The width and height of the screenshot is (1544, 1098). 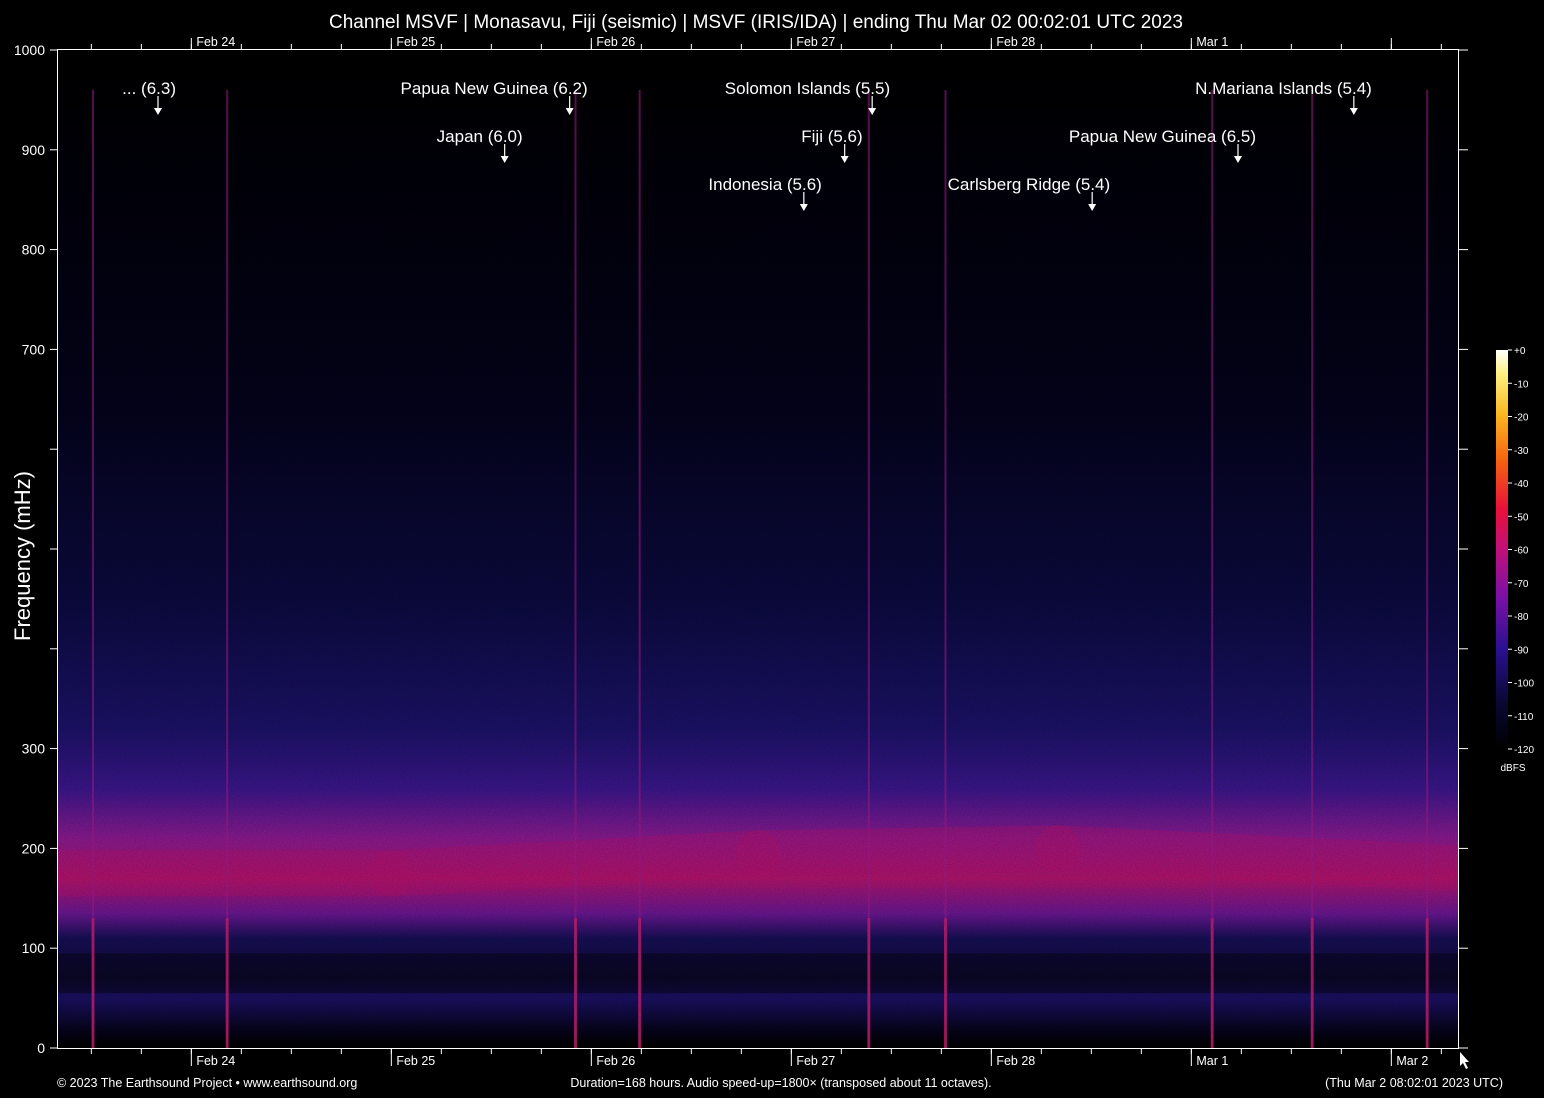 I want to click on event-label: N.Mariana Islands (5.4), so click(x=1283, y=88).